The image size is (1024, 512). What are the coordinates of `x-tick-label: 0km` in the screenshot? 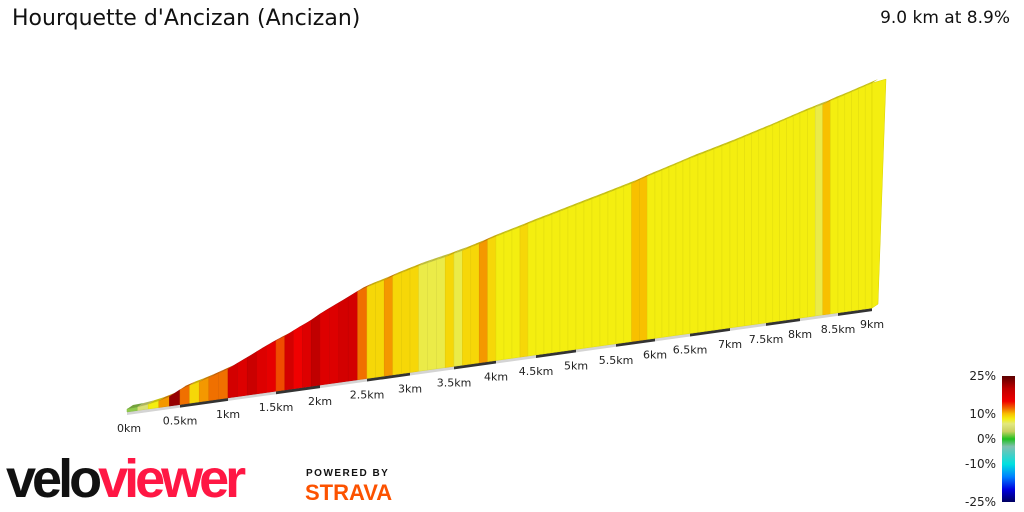 It's located at (129, 428).